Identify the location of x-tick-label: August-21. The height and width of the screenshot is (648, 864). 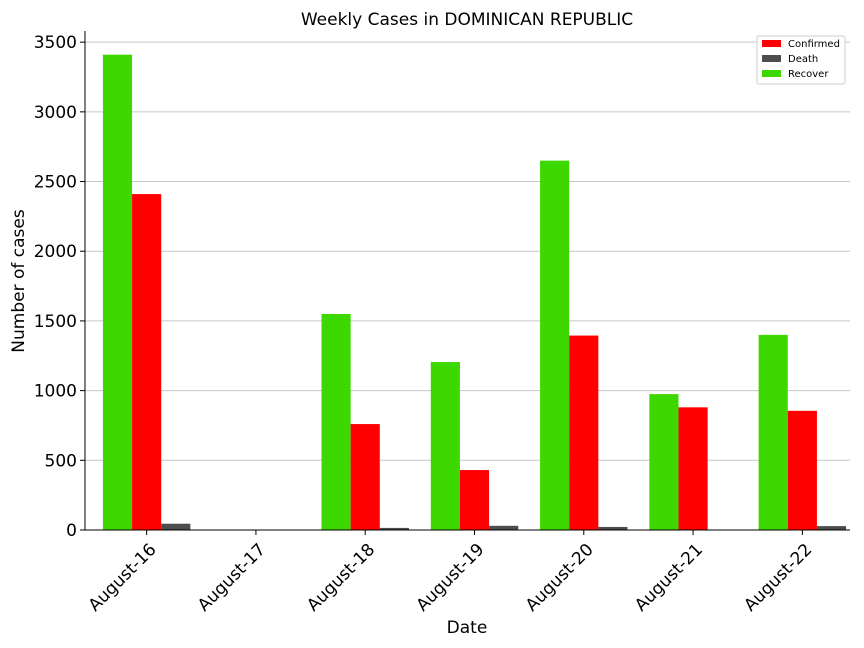
(669, 578).